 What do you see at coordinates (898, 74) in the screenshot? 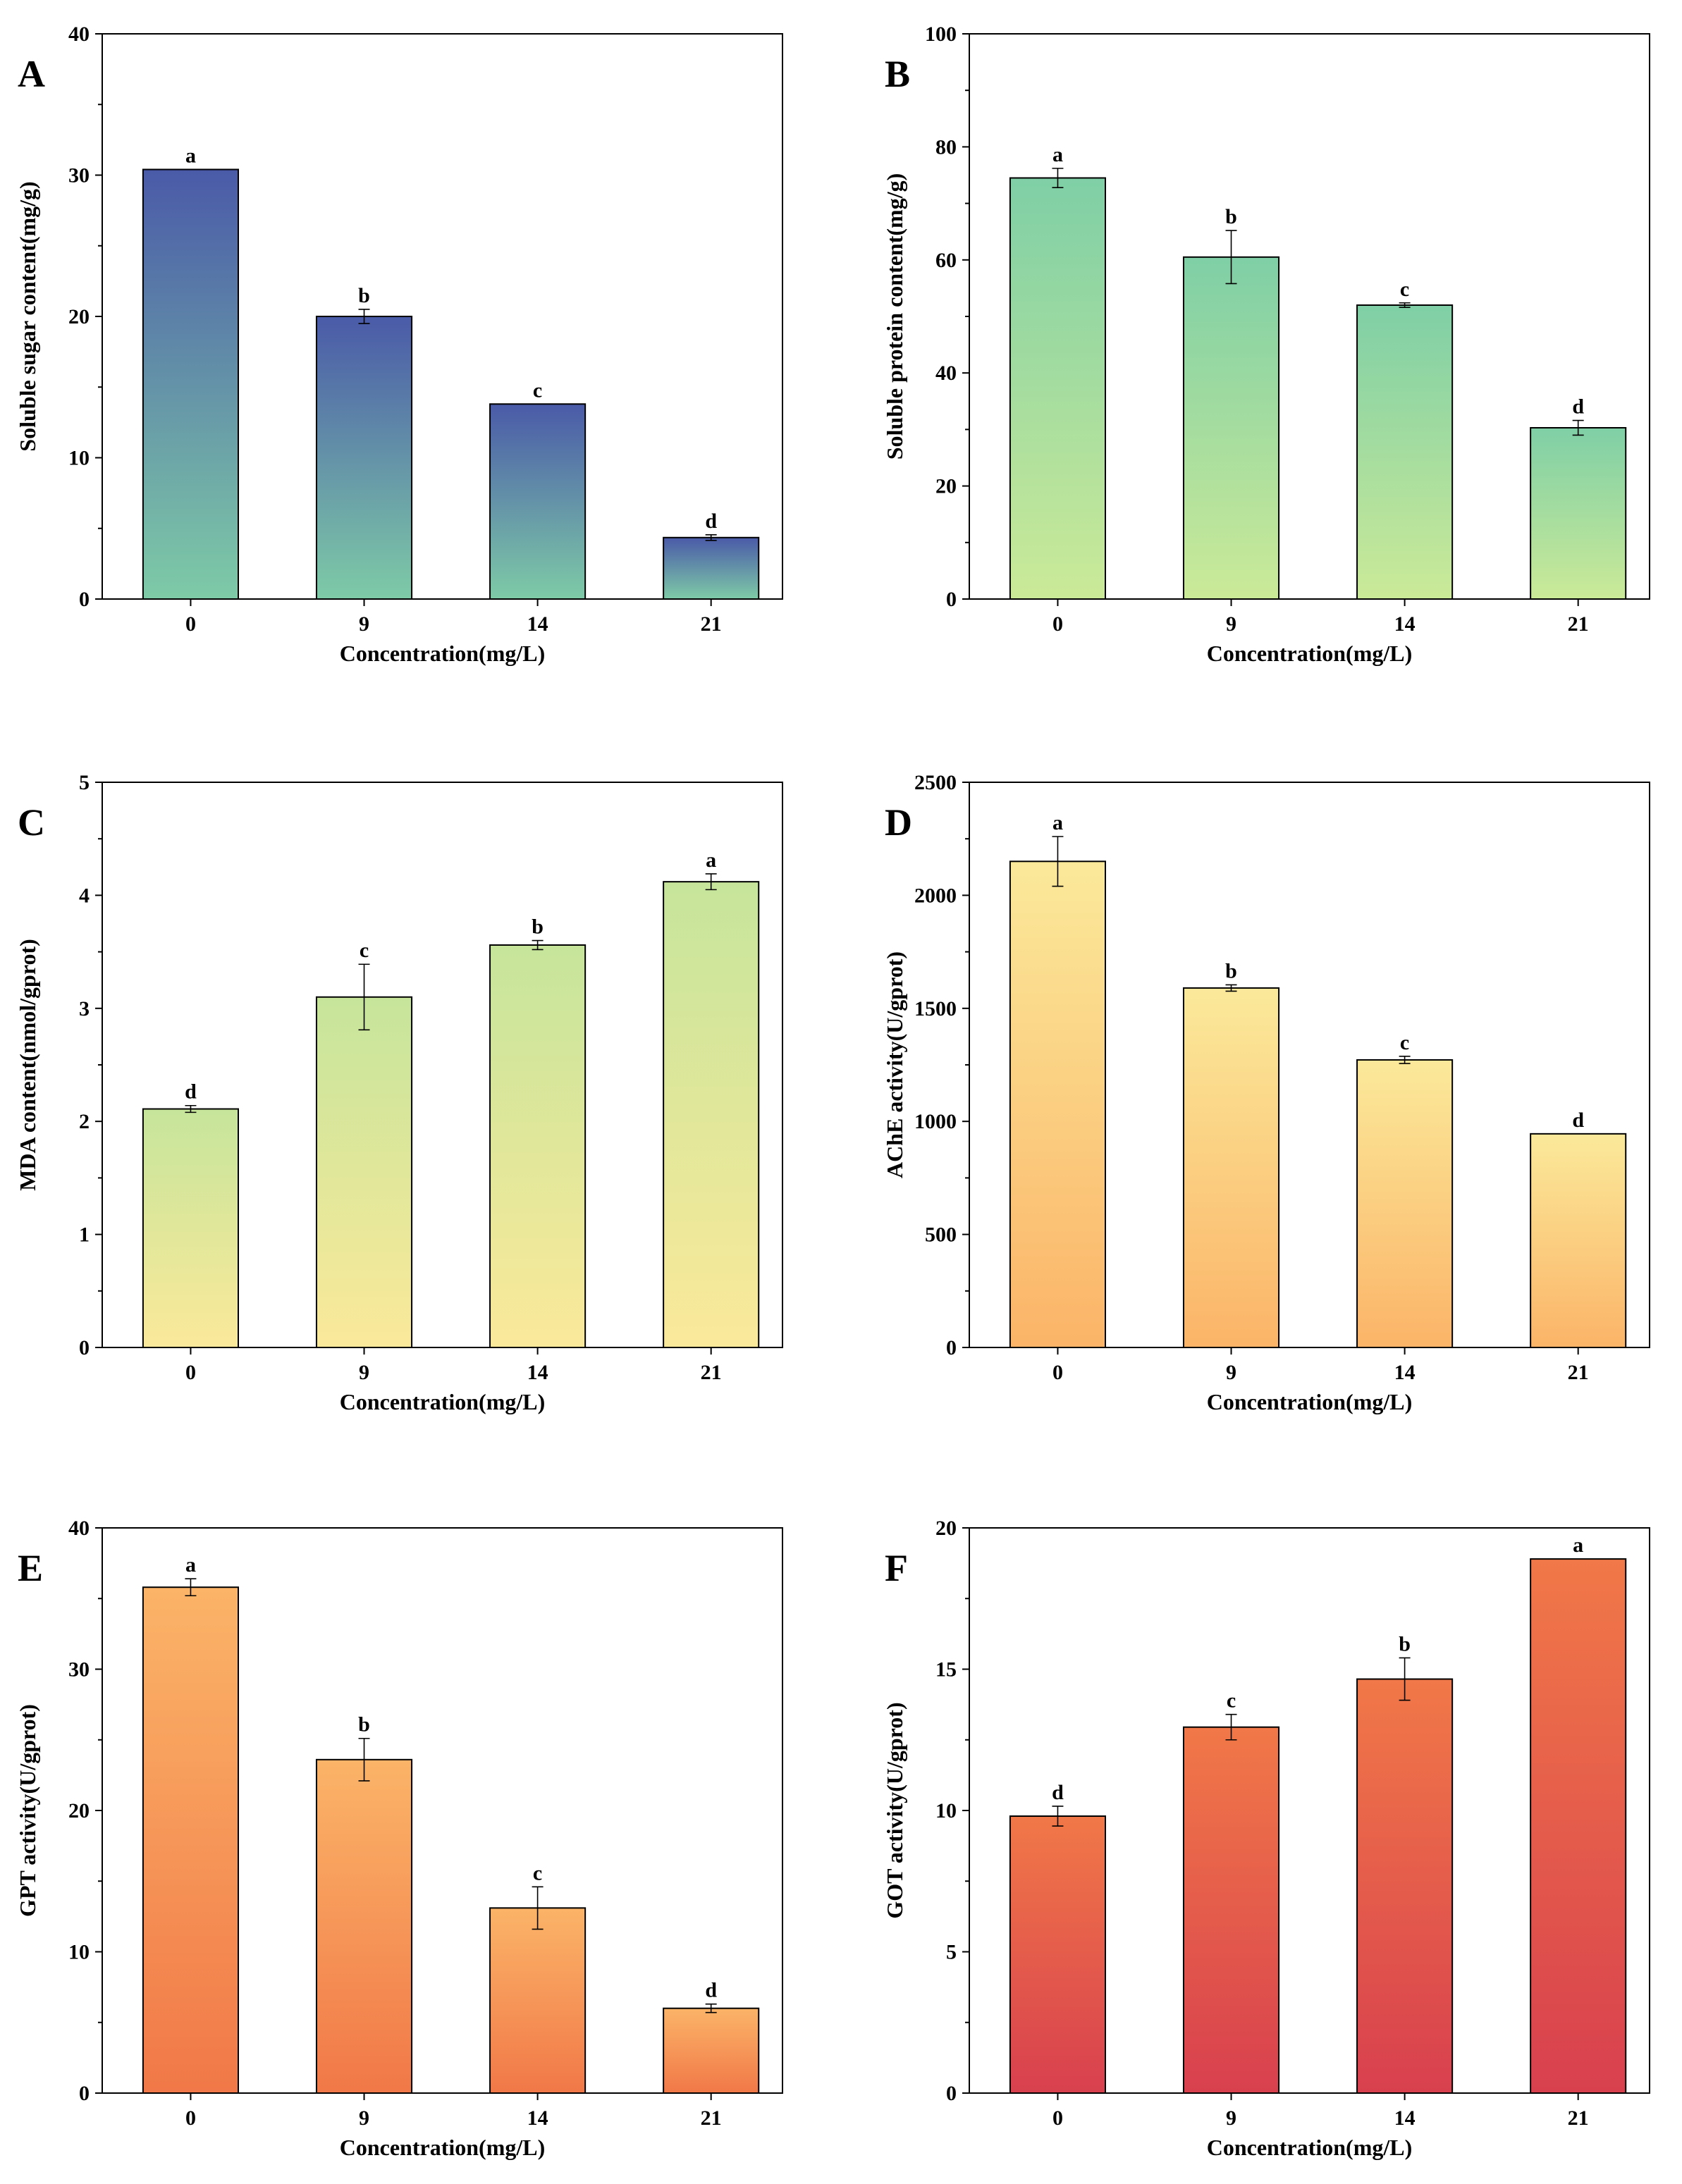
I see `panel-letter: B` at bounding box center [898, 74].